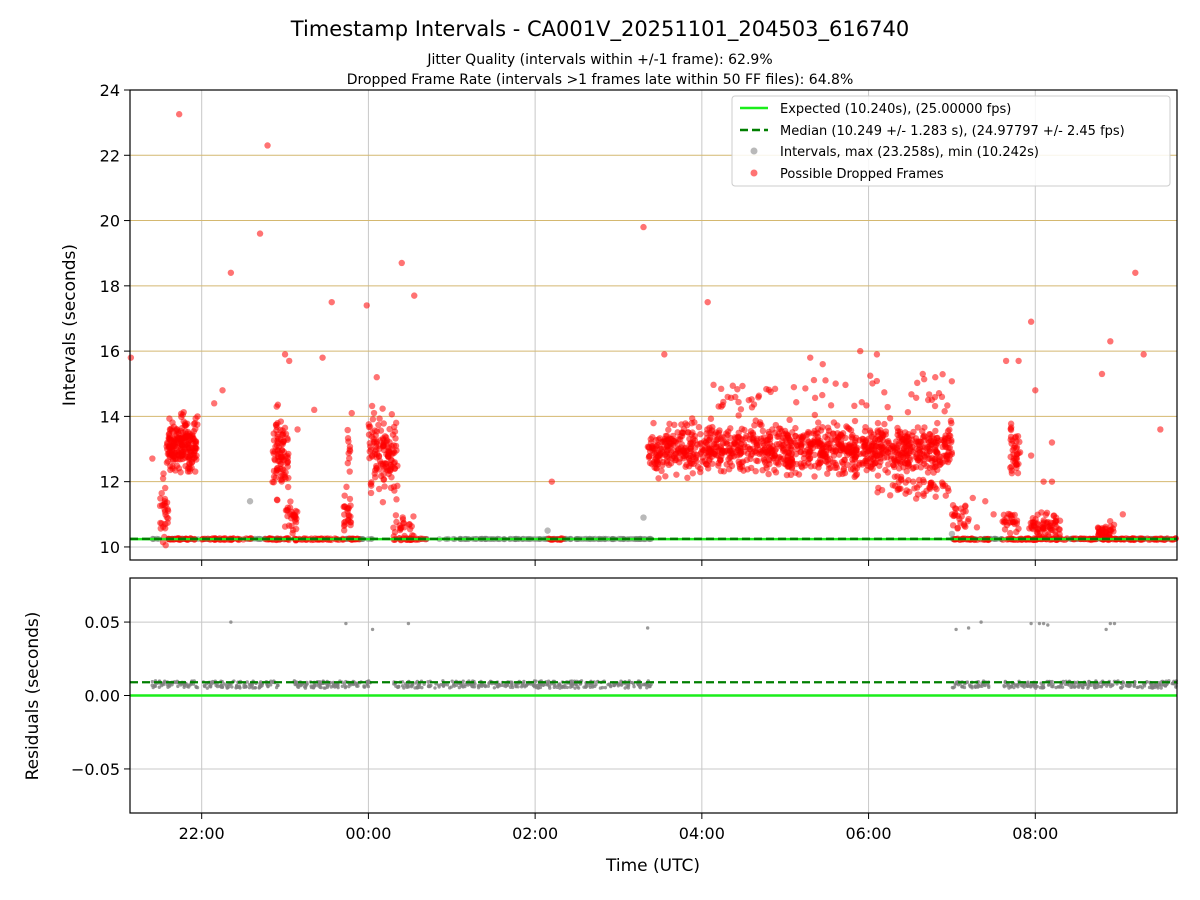  I want to click on residuals-ylabel: Residuals (seconds), so click(33, 696).